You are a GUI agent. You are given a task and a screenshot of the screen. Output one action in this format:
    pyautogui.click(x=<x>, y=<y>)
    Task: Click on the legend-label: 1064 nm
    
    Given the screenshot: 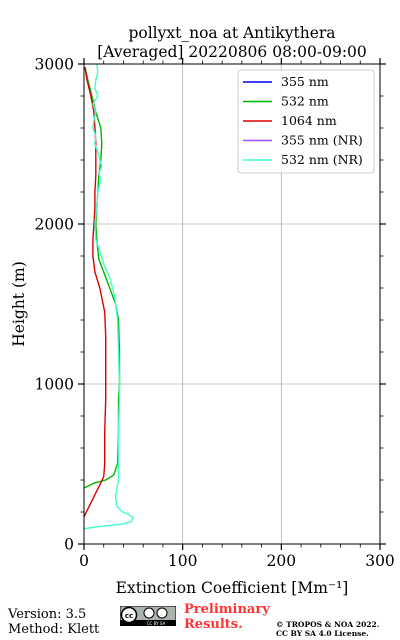 What is the action you would take?
    pyautogui.click(x=309, y=120)
    